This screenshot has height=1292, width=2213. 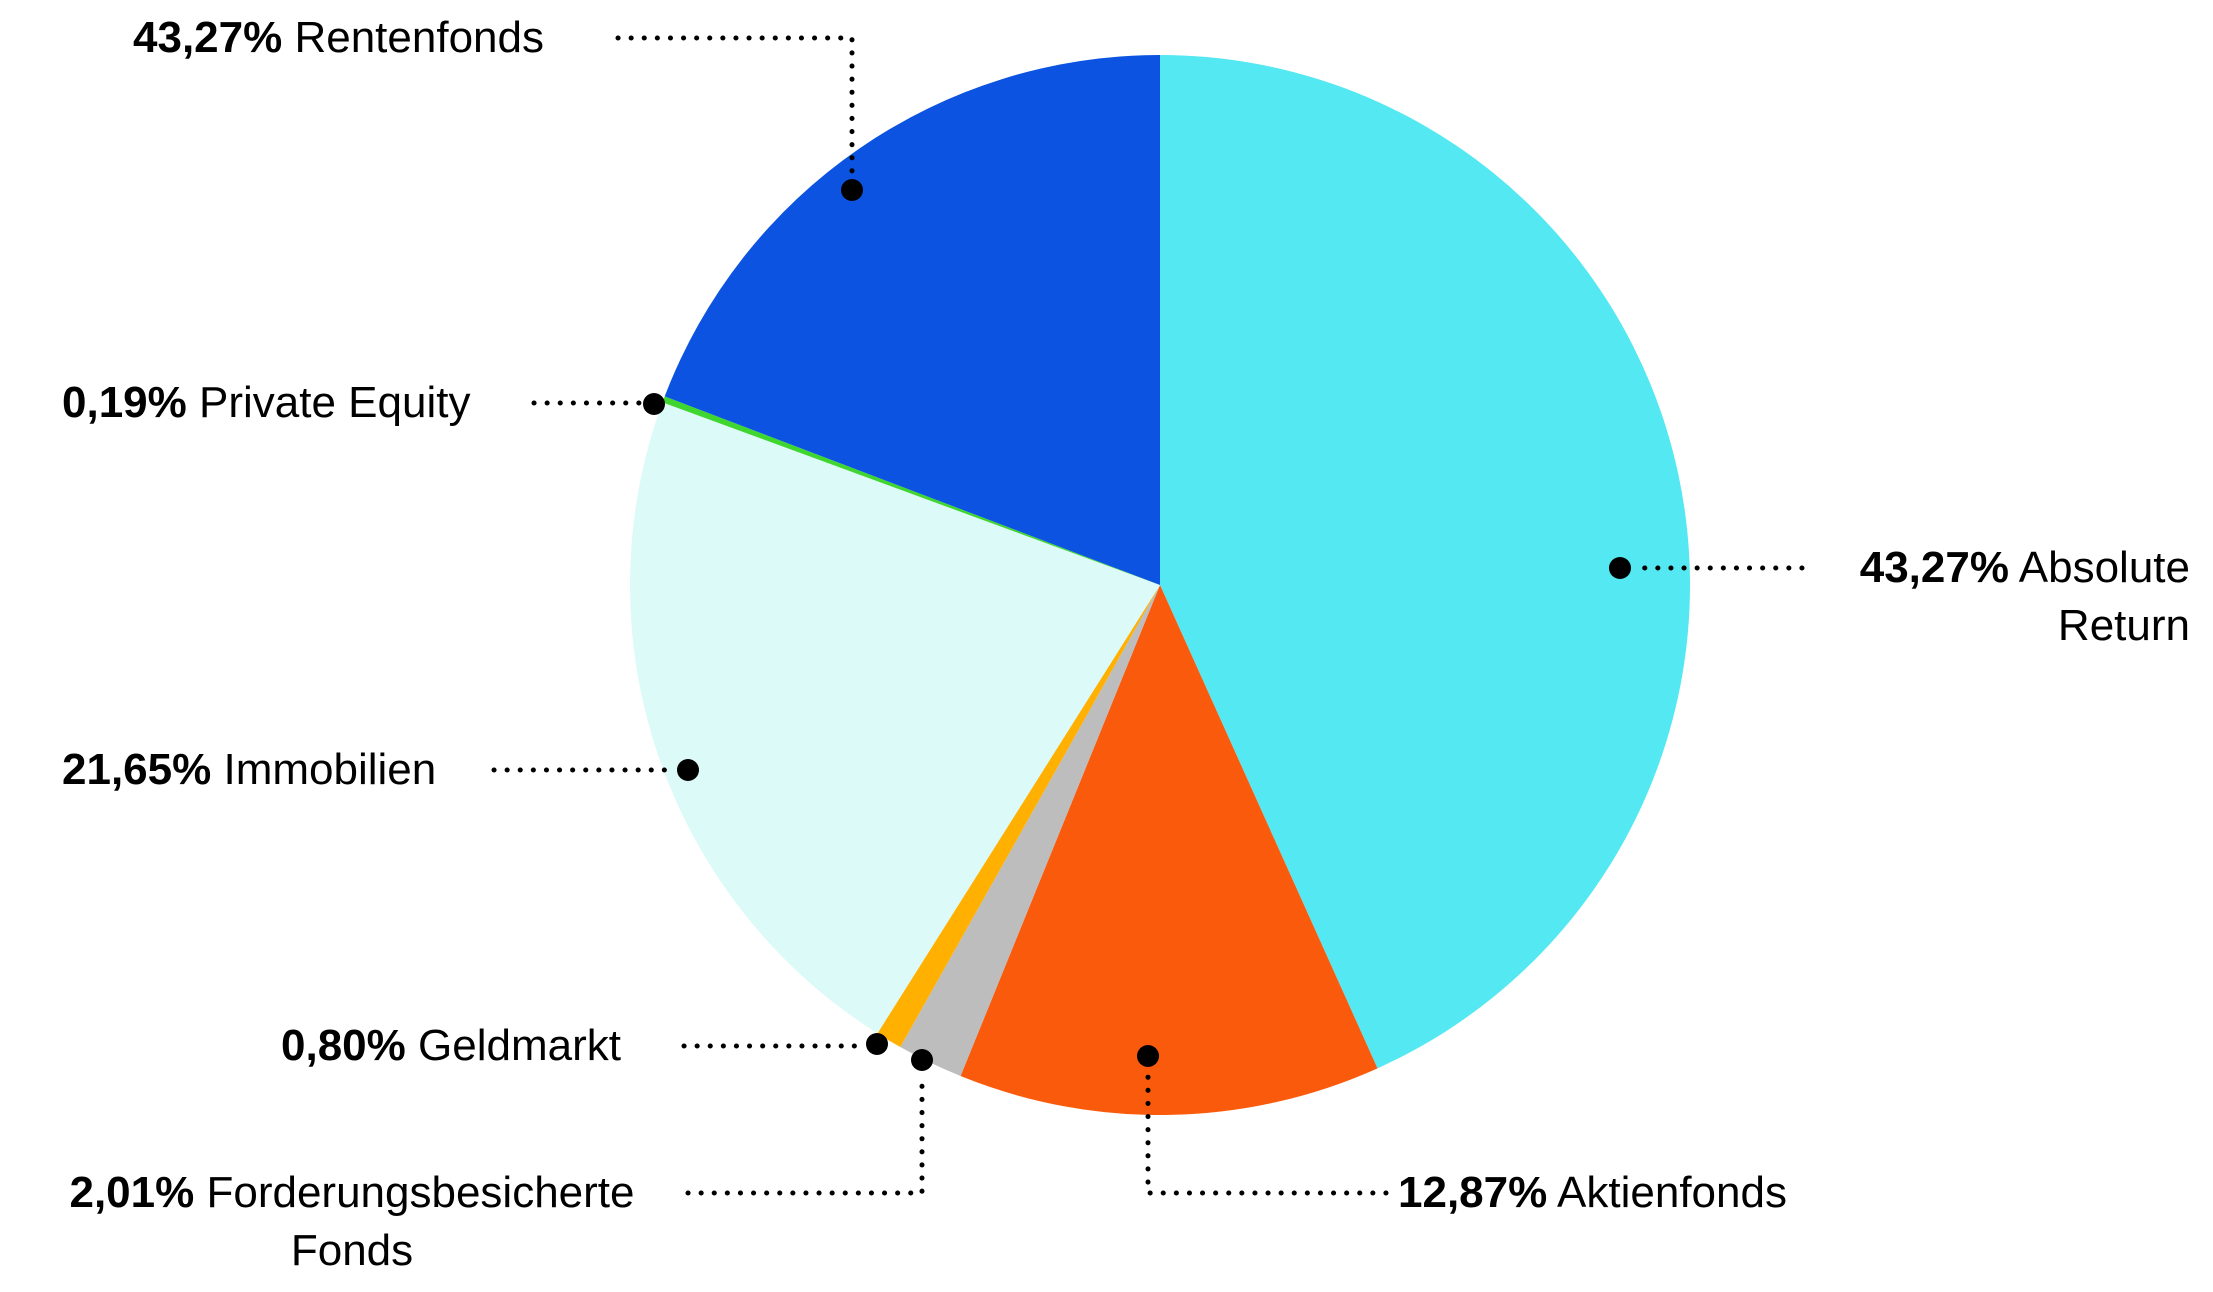 I want to click on percent-label-geldmarkt: 0,80%, so click(x=343, y=1045).